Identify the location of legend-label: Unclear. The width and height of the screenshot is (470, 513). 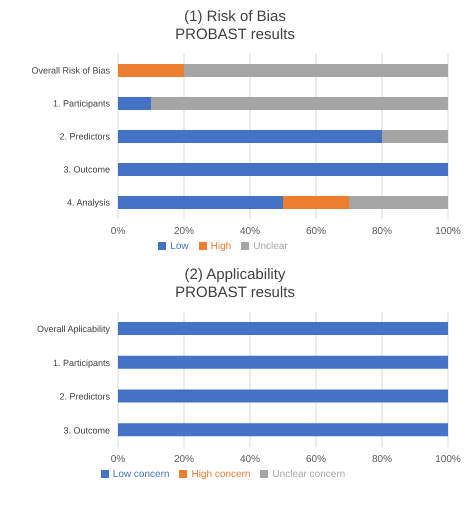
(270, 246).